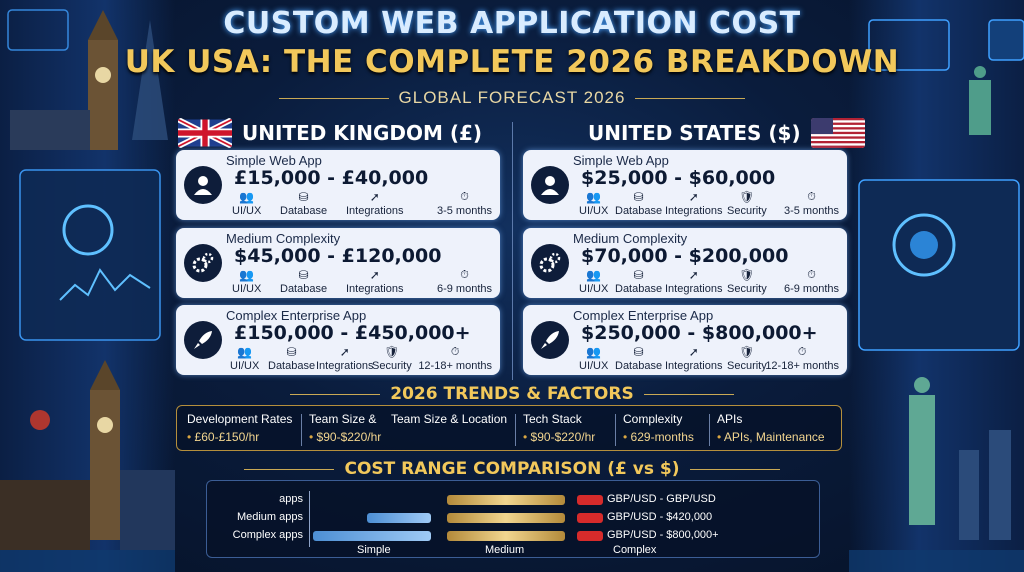 The height and width of the screenshot is (572, 1024). I want to click on row-label: apps, so click(291, 499).